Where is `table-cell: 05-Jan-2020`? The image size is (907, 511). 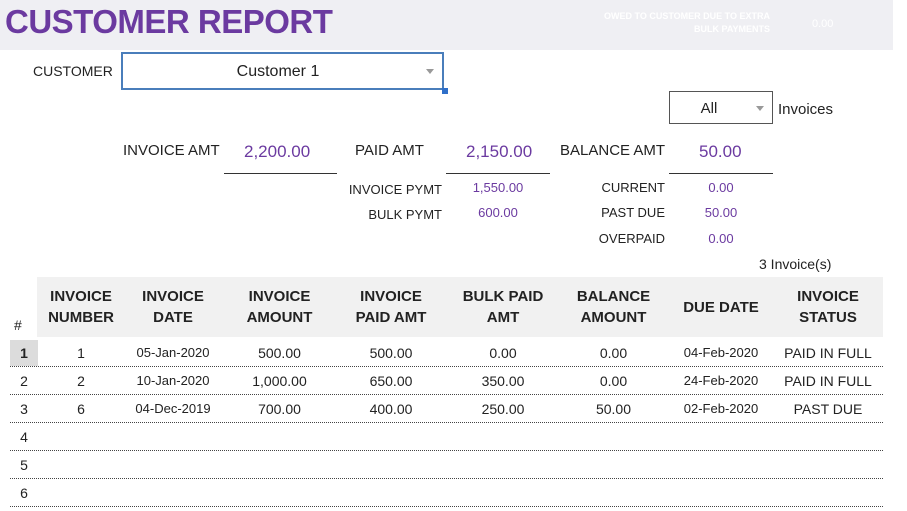 table-cell: 05-Jan-2020 is located at coordinates (173, 352).